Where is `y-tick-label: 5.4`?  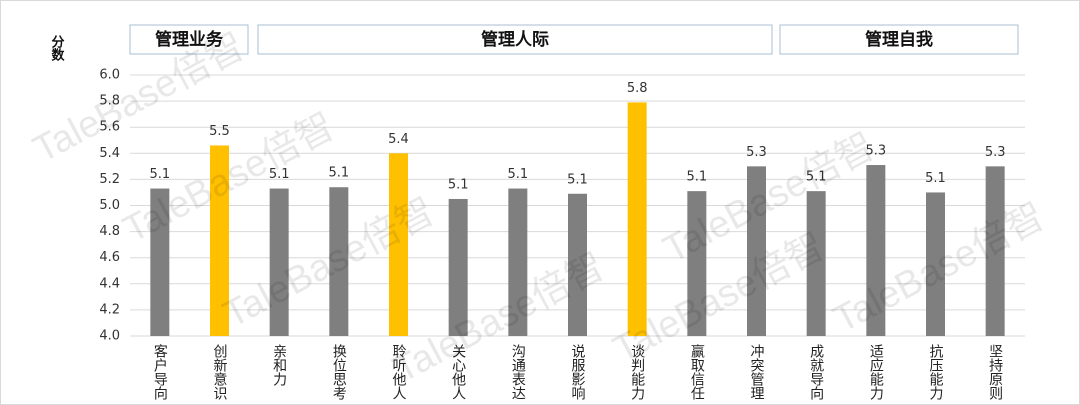 y-tick-label: 5.4 is located at coordinates (109, 153).